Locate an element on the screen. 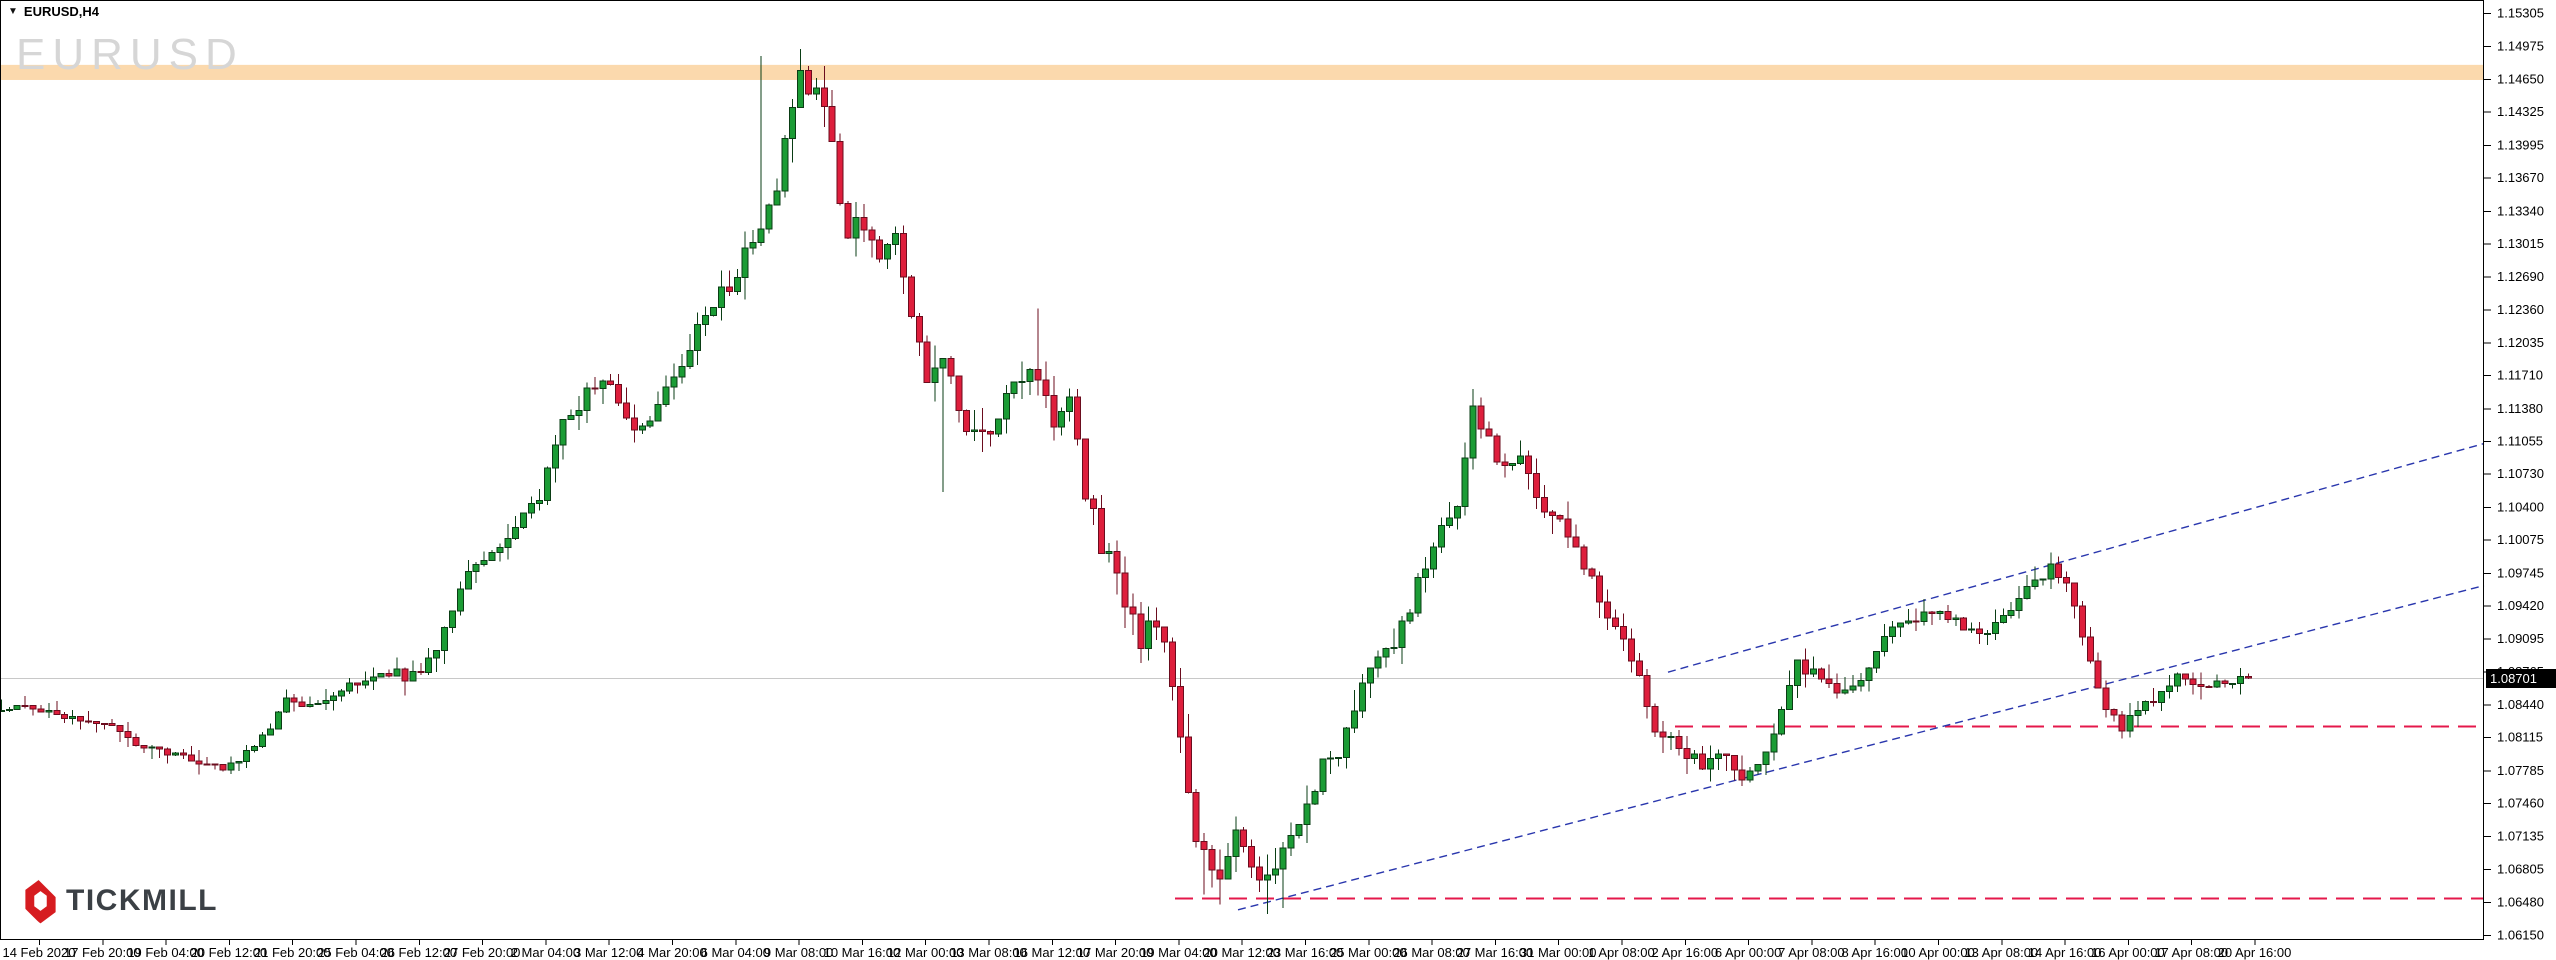 This screenshot has height=960, width=2556. ascending-channel-upper is located at coordinates (2076, 557).